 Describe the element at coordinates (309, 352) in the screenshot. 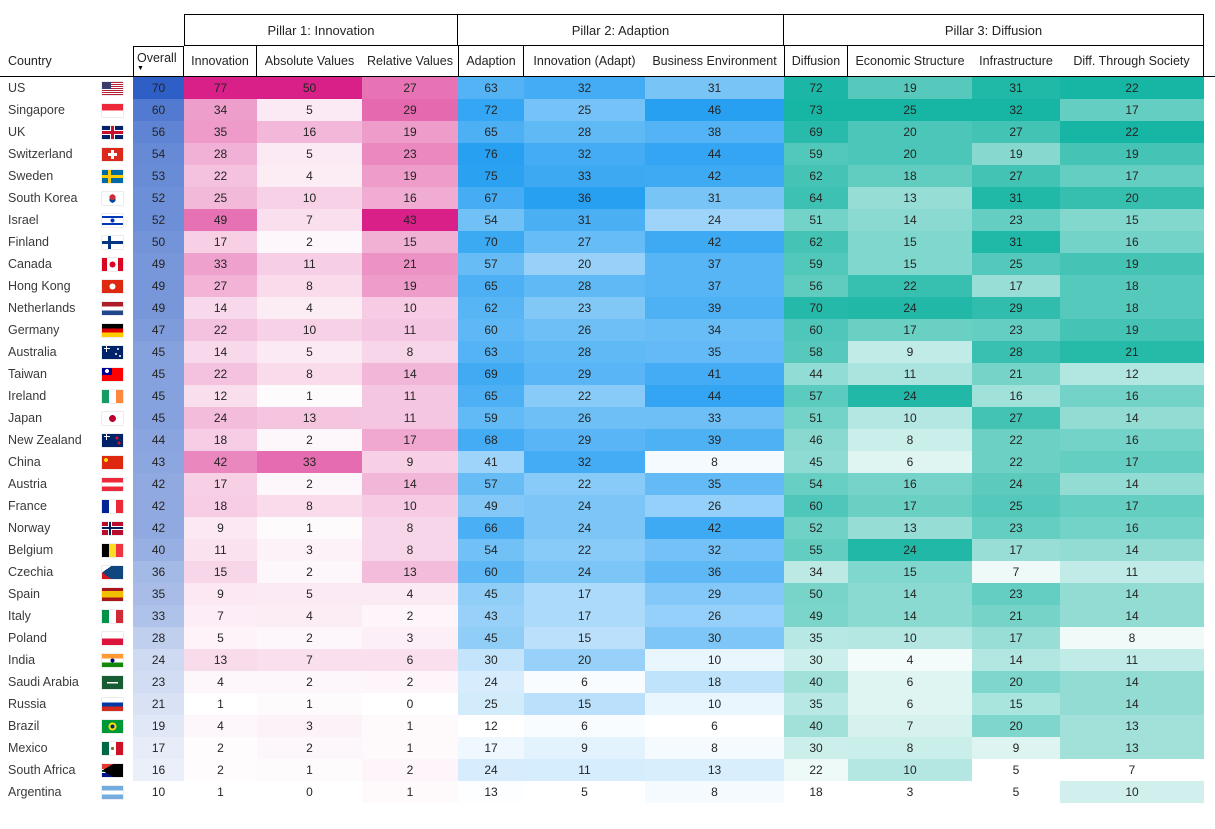

I see `cell-absolute_values: 5` at that location.